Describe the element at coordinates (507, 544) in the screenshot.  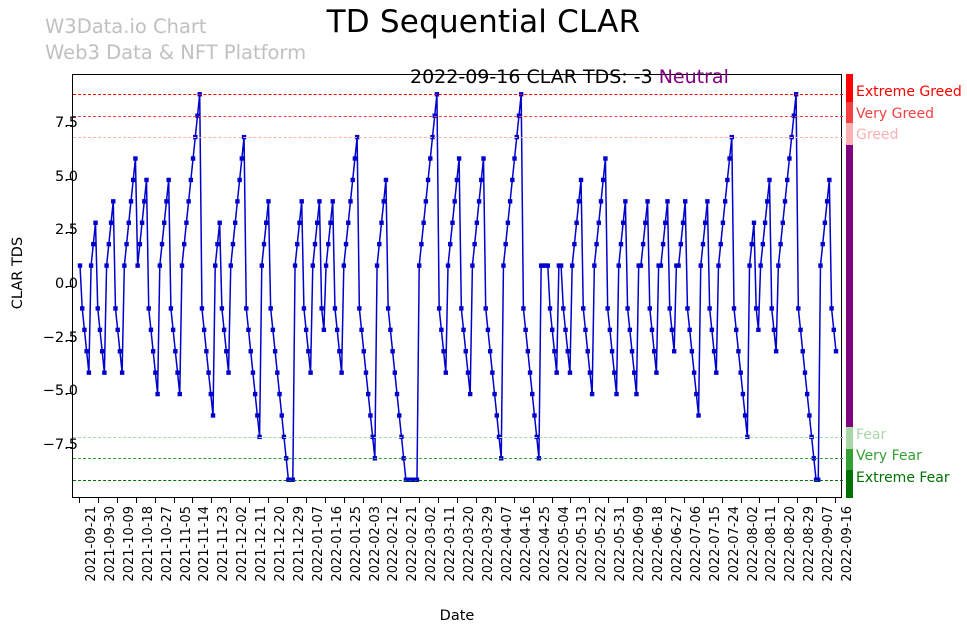
I see `x-tick-label: 2022-04-07` at that location.